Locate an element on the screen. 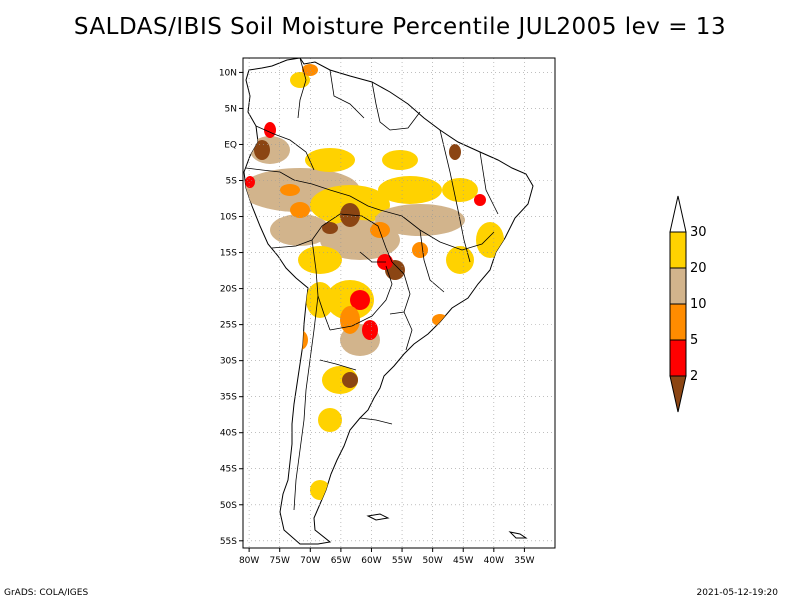 The width and height of the screenshot is (800, 600). colorbar-label: 20 is located at coordinates (698, 268).